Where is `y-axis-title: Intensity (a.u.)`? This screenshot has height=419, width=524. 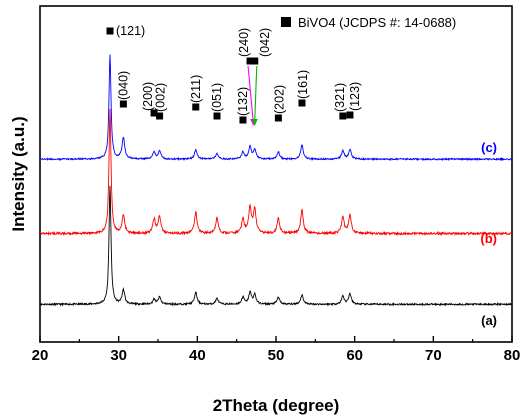 y-axis-title: Intensity (a.u.) is located at coordinates (18, 173).